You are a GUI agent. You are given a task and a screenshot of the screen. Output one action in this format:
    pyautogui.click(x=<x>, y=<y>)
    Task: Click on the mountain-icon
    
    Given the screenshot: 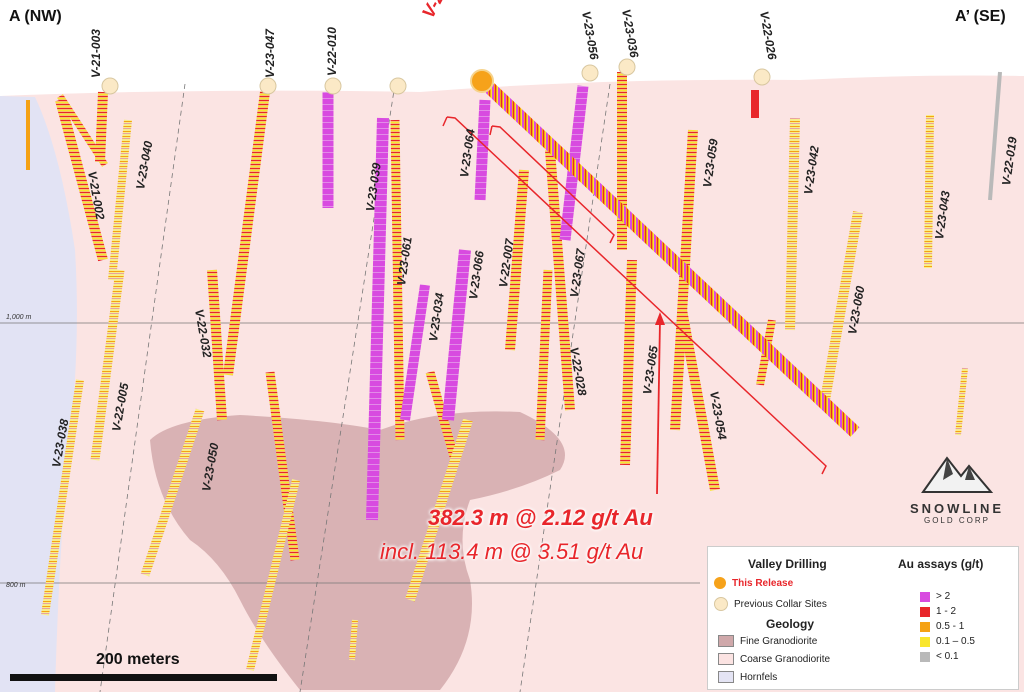 What is the action you would take?
    pyautogui.click(x=957, y=474)
    